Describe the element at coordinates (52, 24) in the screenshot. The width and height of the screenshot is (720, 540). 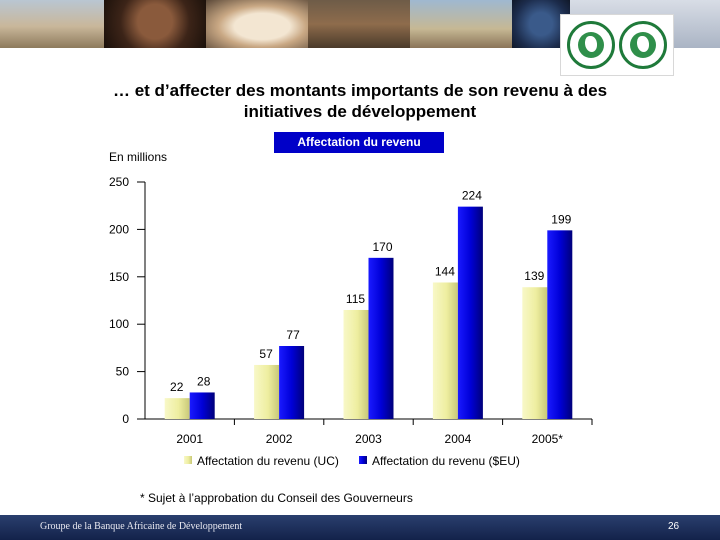
I see `banner-photo-dam` at that location.